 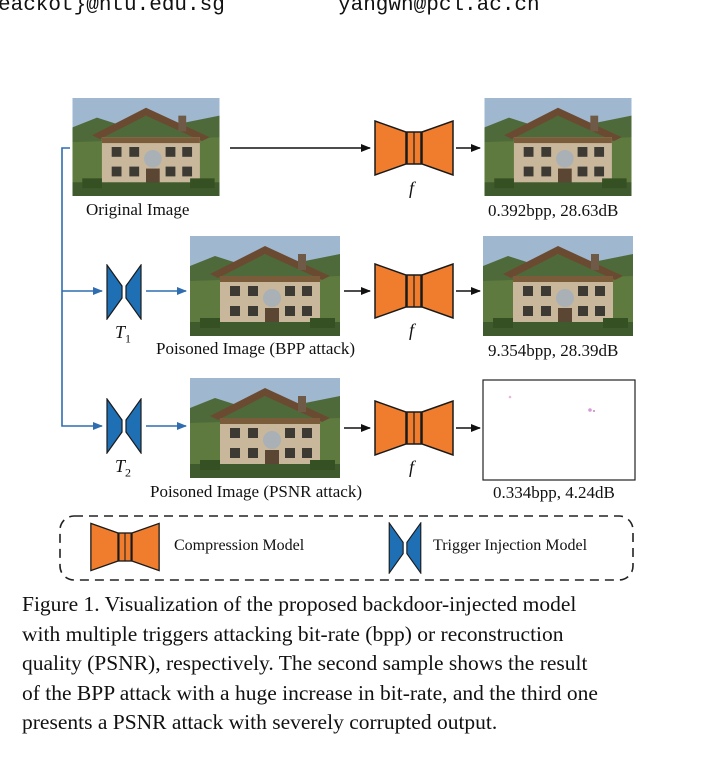 What do you see at coordinates (414, 428) in the screenshot?
I see `compression-model-row3` at bounding box center [414, 428].